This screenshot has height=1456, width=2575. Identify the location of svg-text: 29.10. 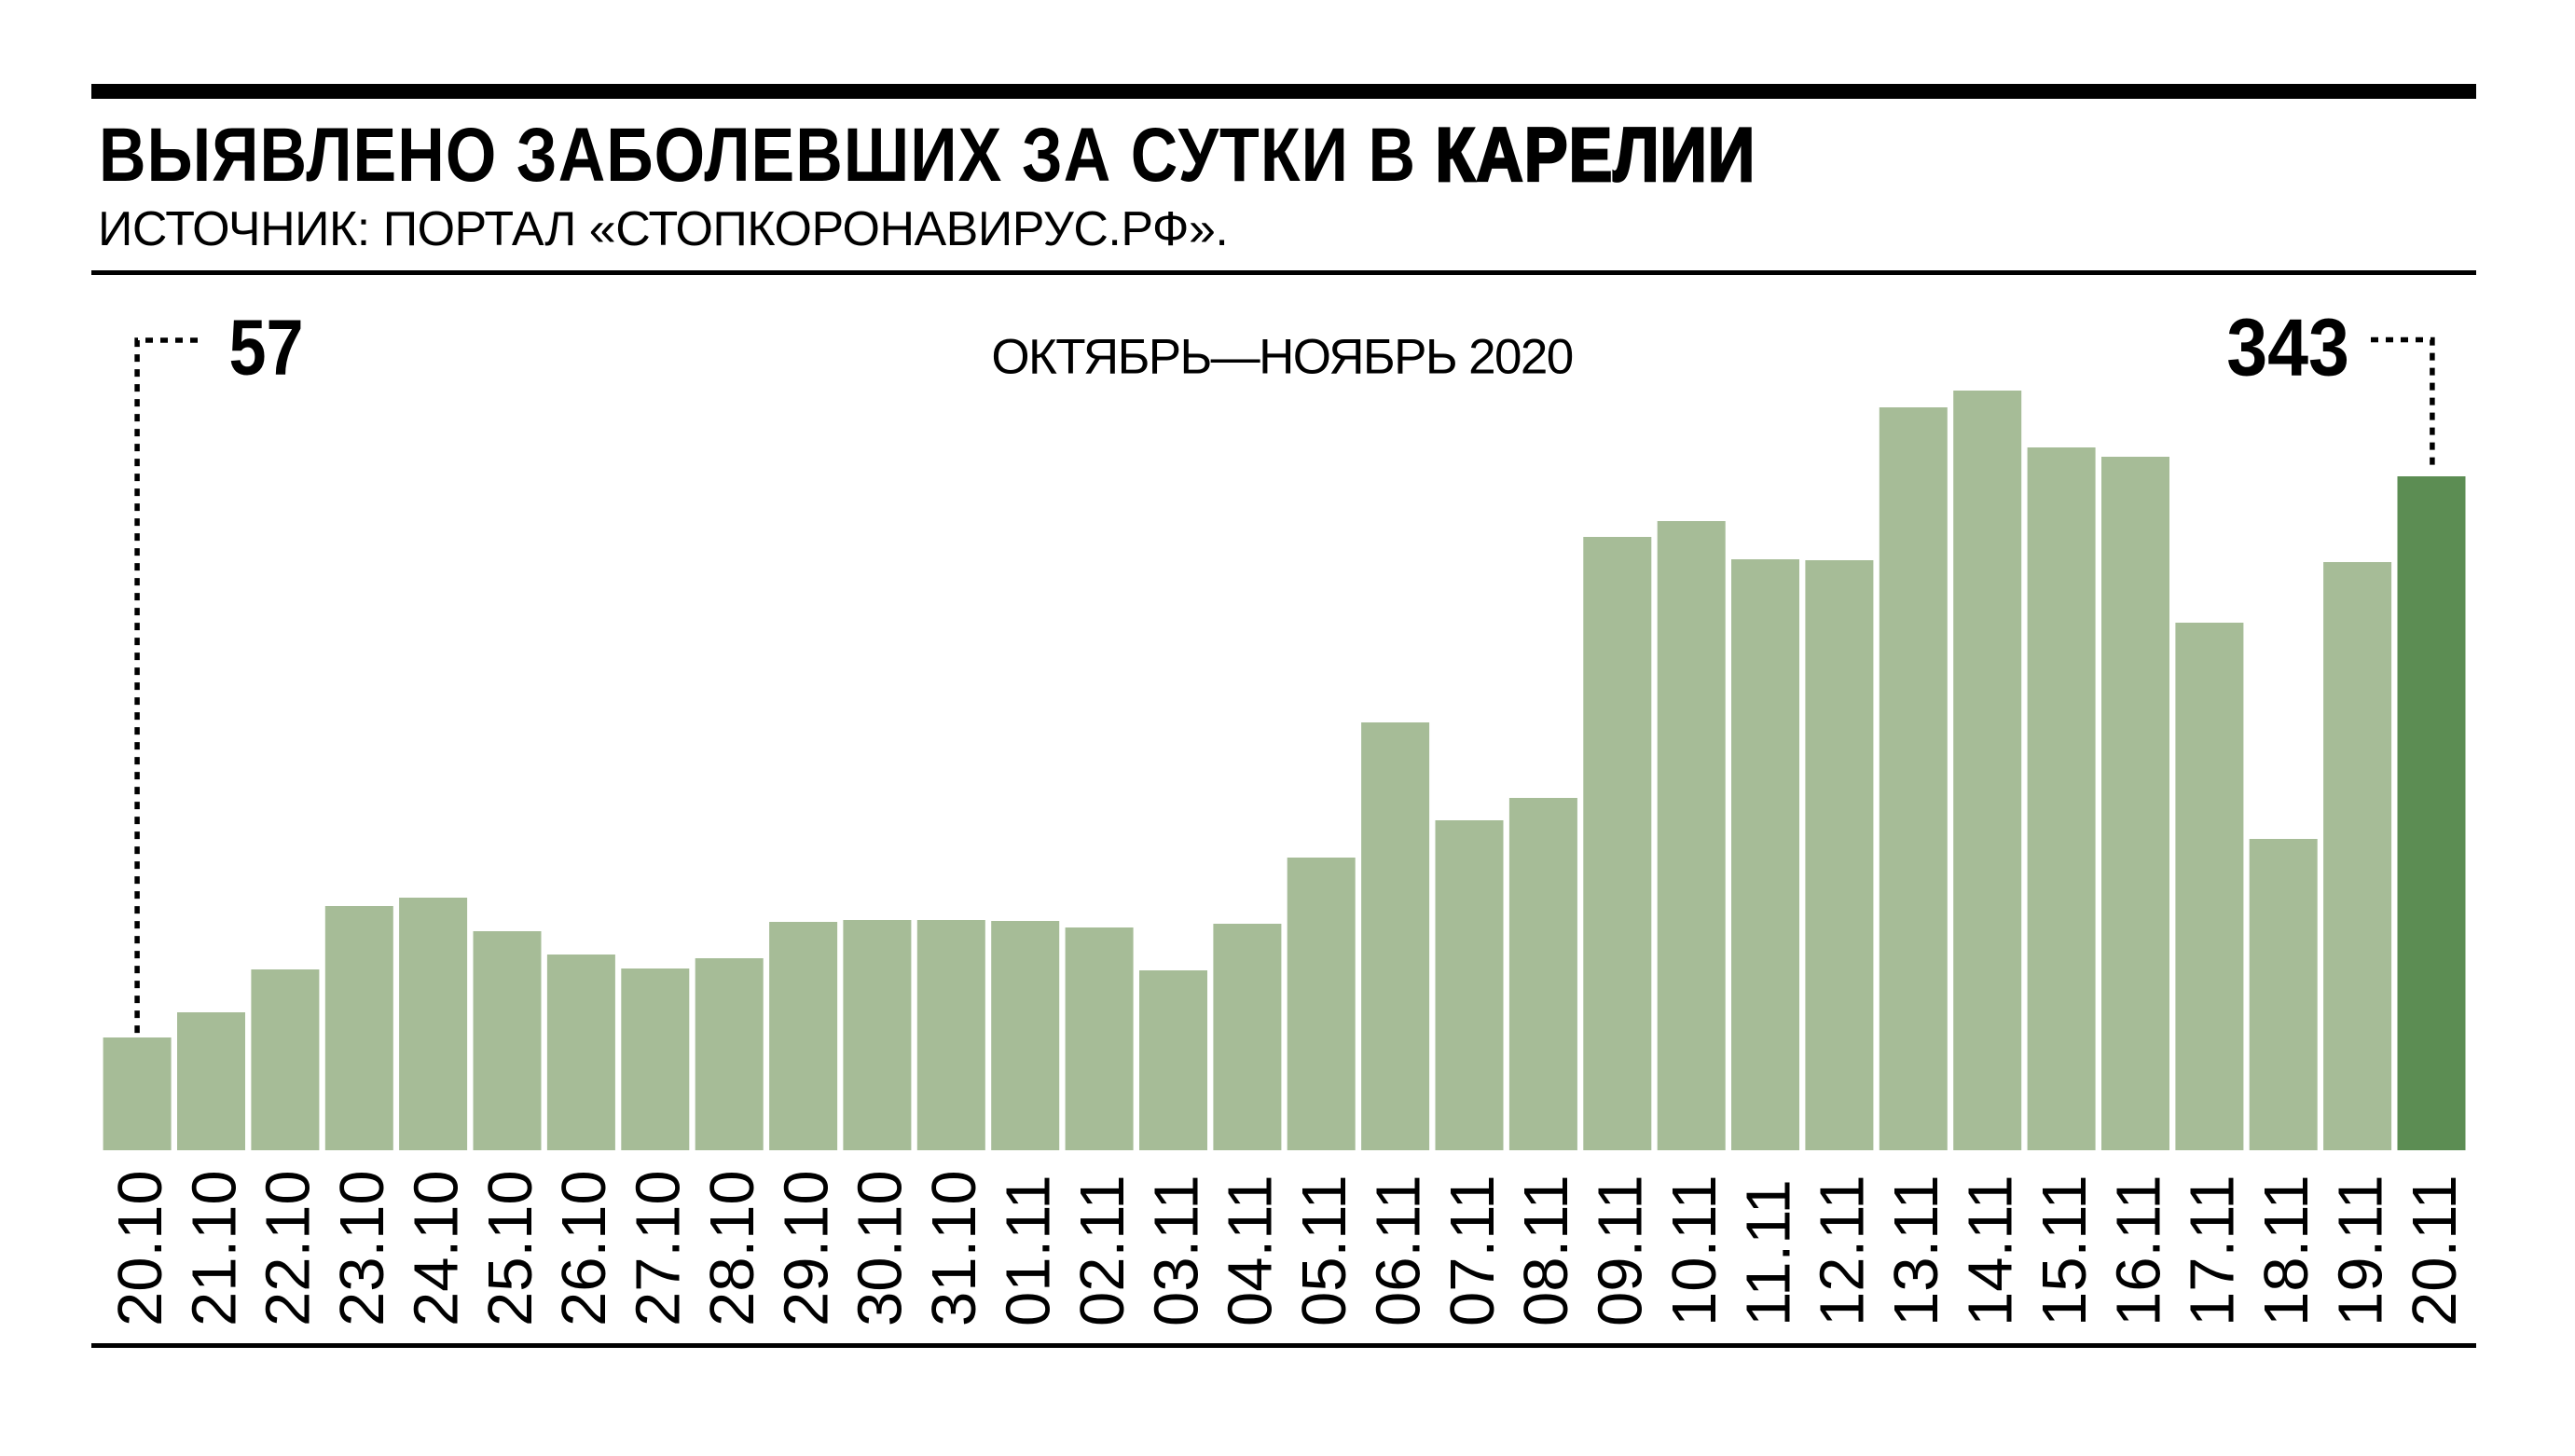
(806, 1248).